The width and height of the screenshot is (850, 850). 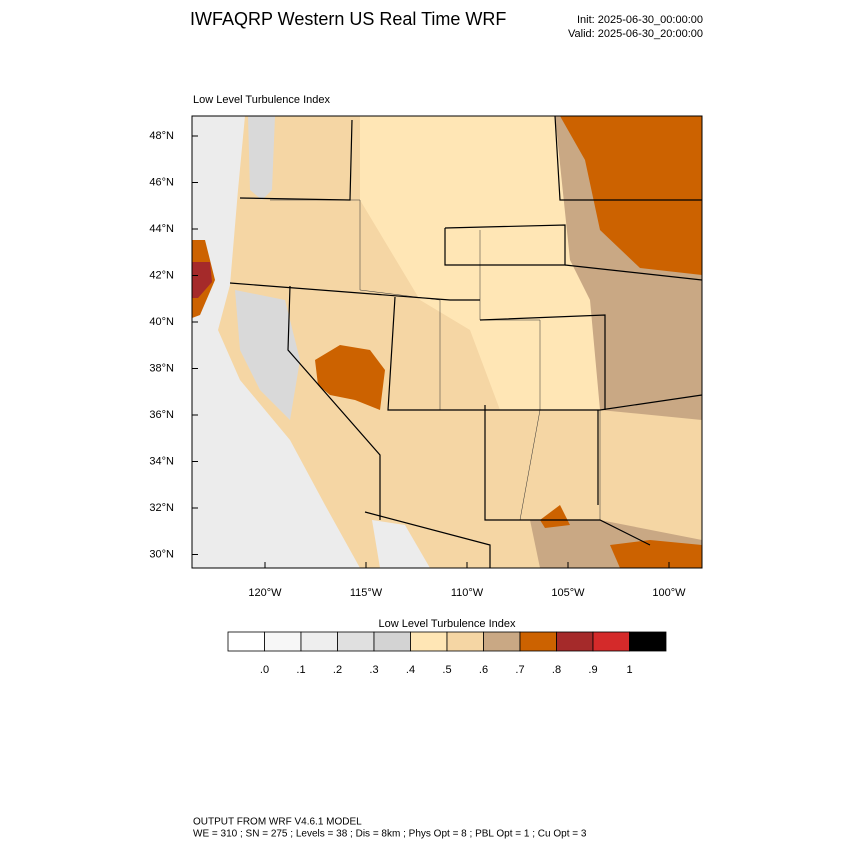 I want to click on colorbar-label: .5, so click(x=446, y=670).